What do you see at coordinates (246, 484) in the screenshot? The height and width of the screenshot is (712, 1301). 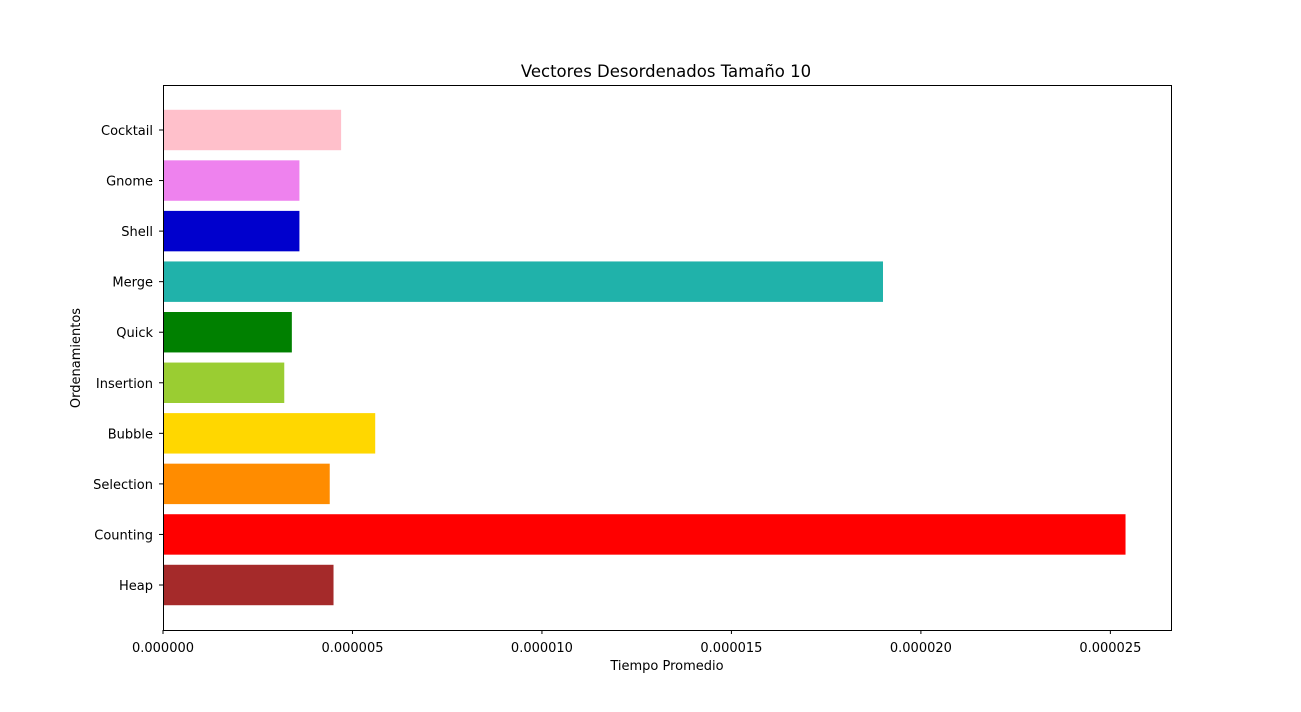 I see `bar-selection` at bounding box center [246, 484].